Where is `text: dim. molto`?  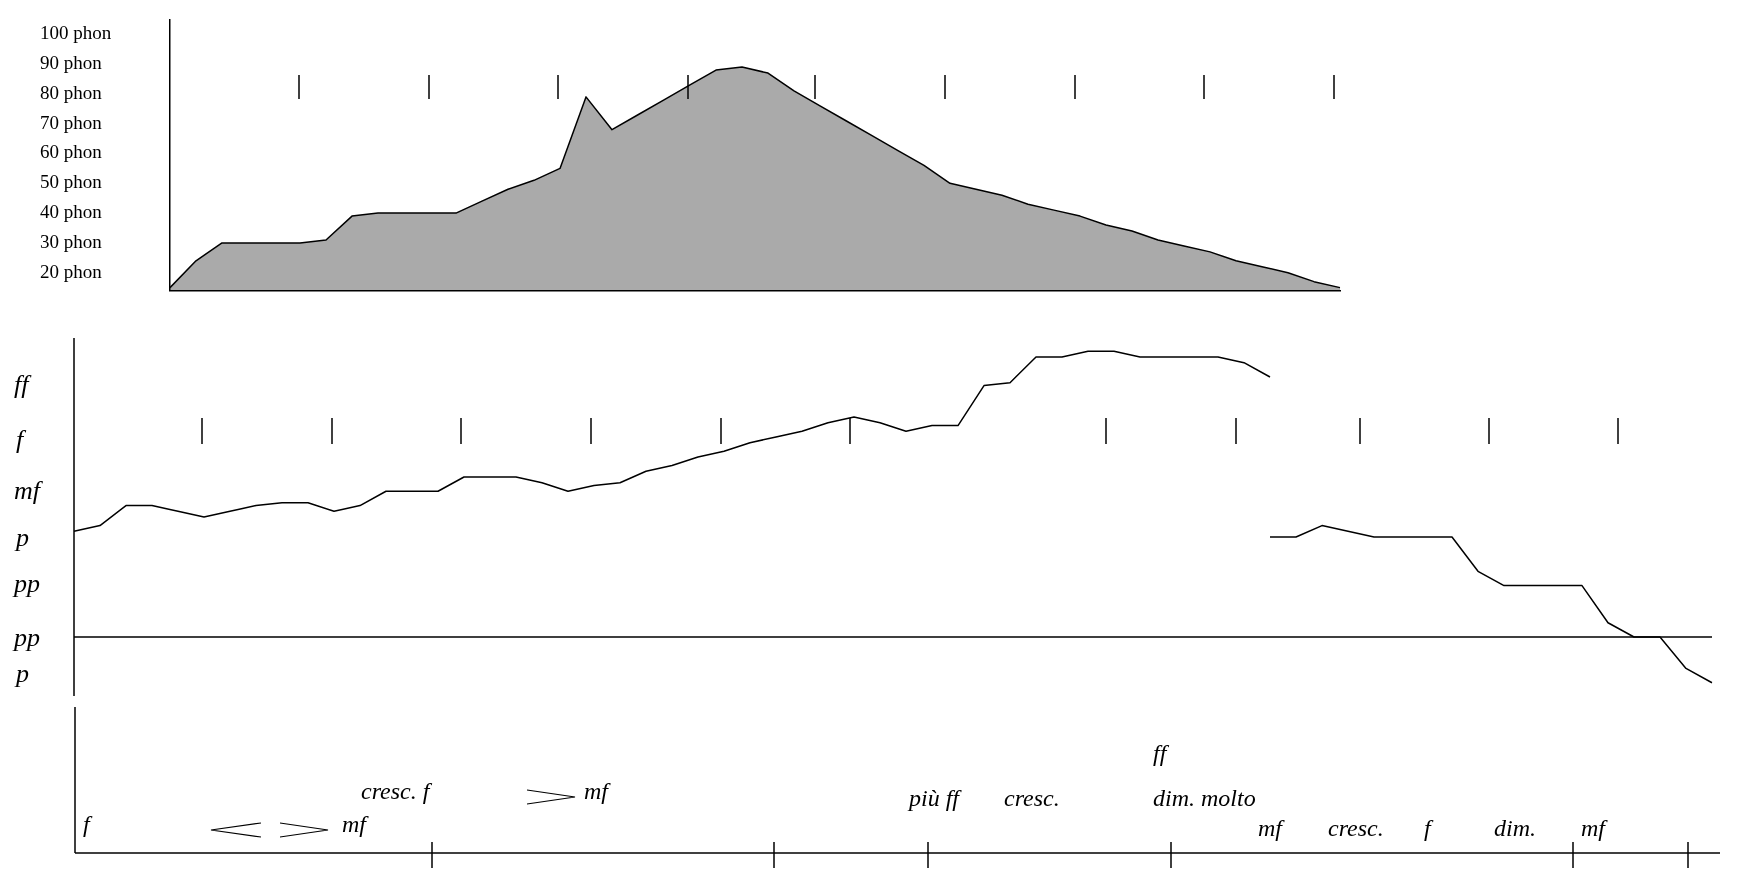
text: dim. molto is located at coordinates (1204, 798).